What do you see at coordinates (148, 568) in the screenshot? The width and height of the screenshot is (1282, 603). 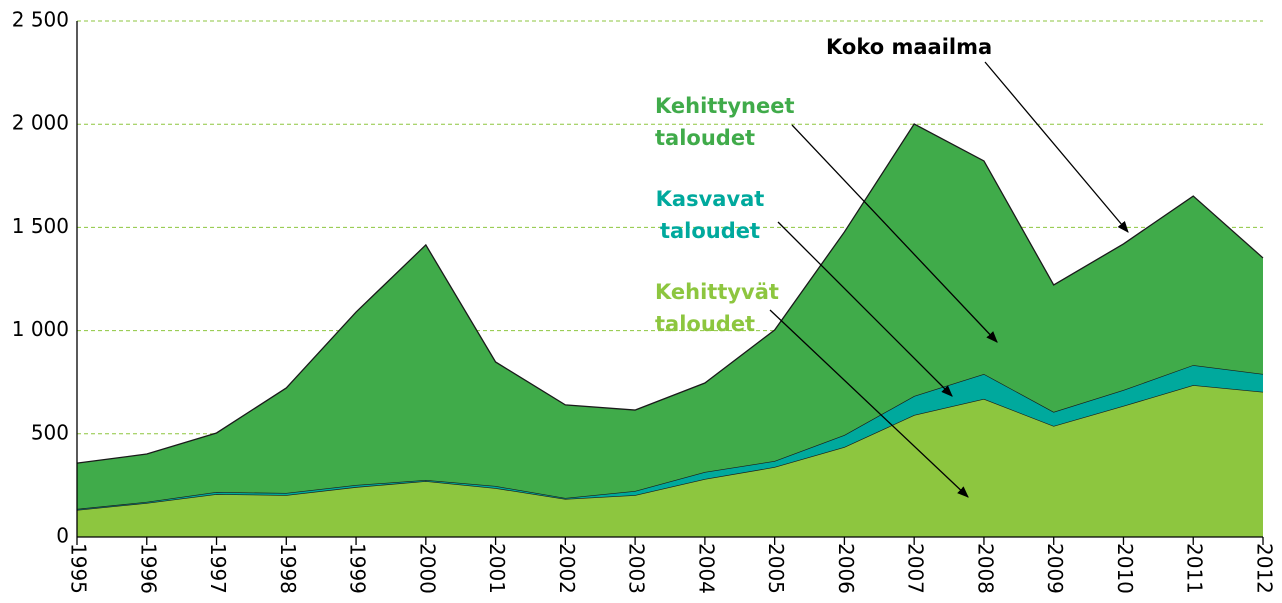 I see `x-tick-label: 1996` at bounding box center [148, 568].